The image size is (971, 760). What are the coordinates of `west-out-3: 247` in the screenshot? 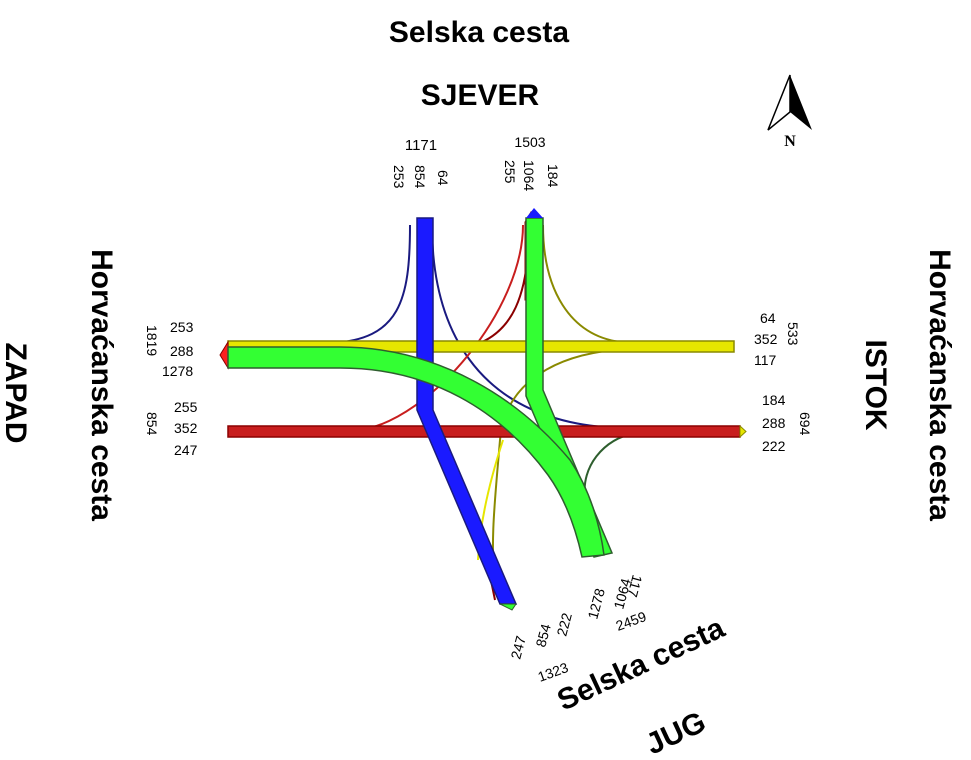 It's located at (186, 450).